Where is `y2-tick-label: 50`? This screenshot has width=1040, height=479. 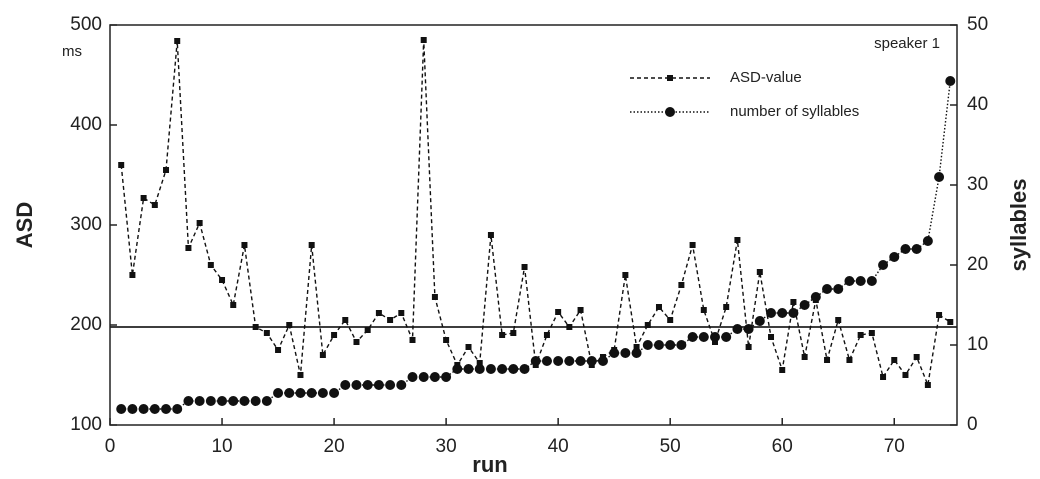
y2-tick-label: 50 is located at coordinates (977, 24).